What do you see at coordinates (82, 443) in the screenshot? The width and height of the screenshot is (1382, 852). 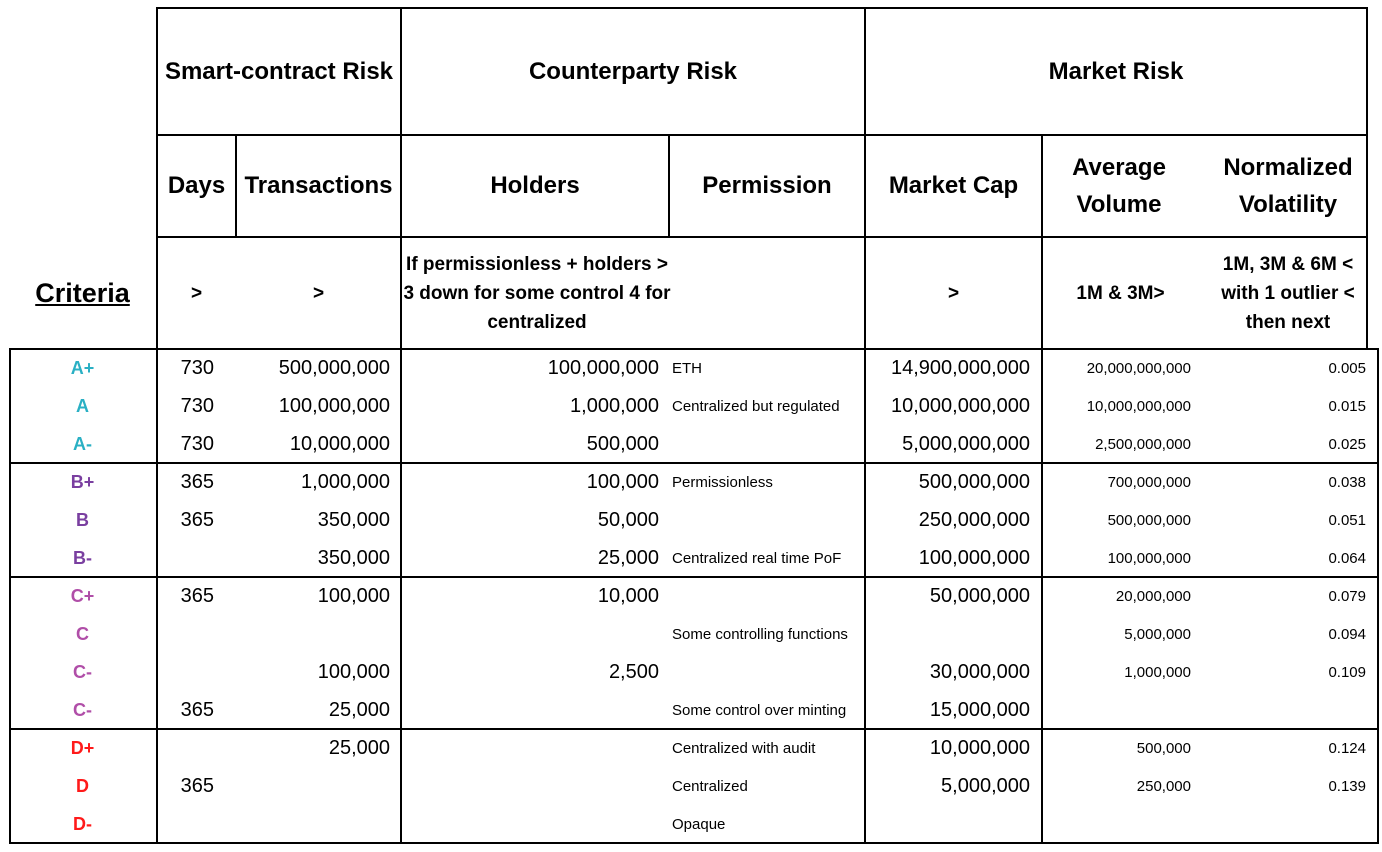 I see `grade-cell: A-` at bounding box center [82, 443].